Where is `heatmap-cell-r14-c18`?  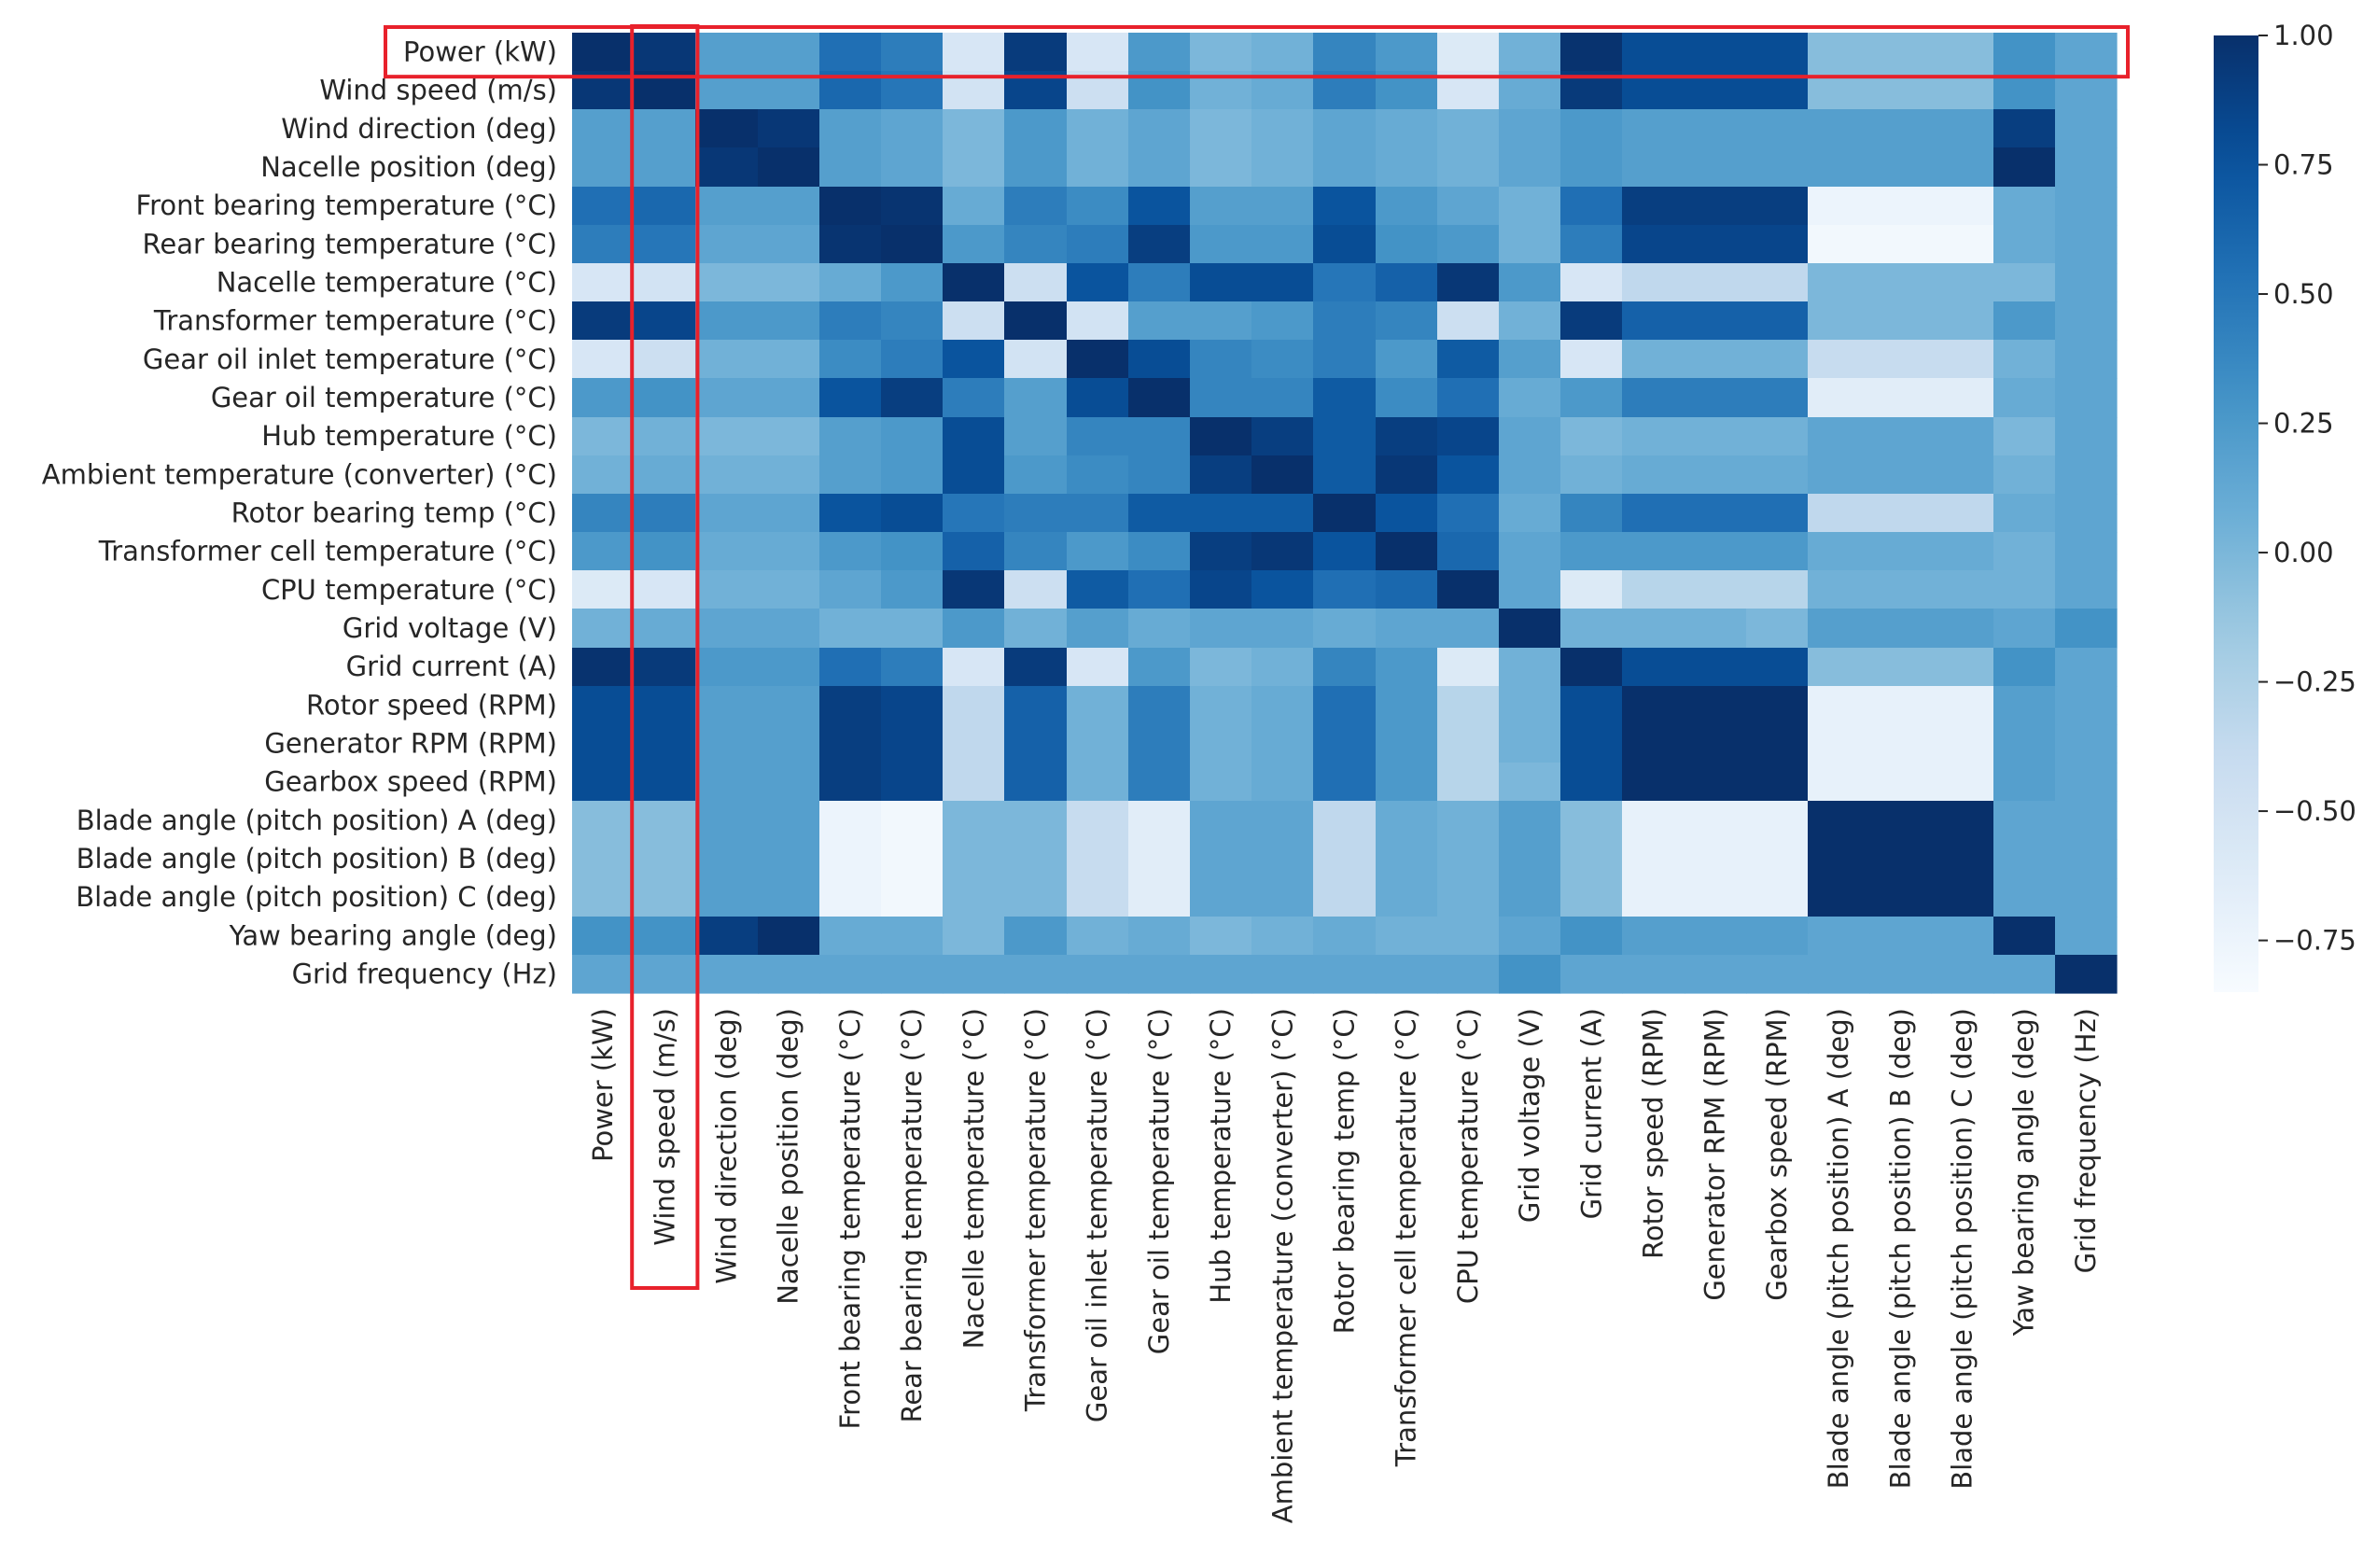 heatmap-cell-r14-c18 is located at coordinates (1716, 589).